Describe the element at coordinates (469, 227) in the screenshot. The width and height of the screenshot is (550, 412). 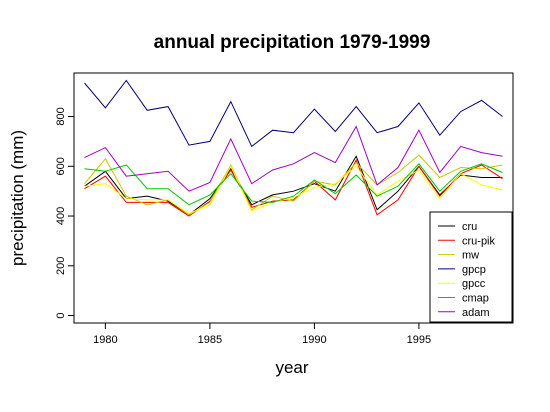
I see `legend-label-cru: cru` at that location.